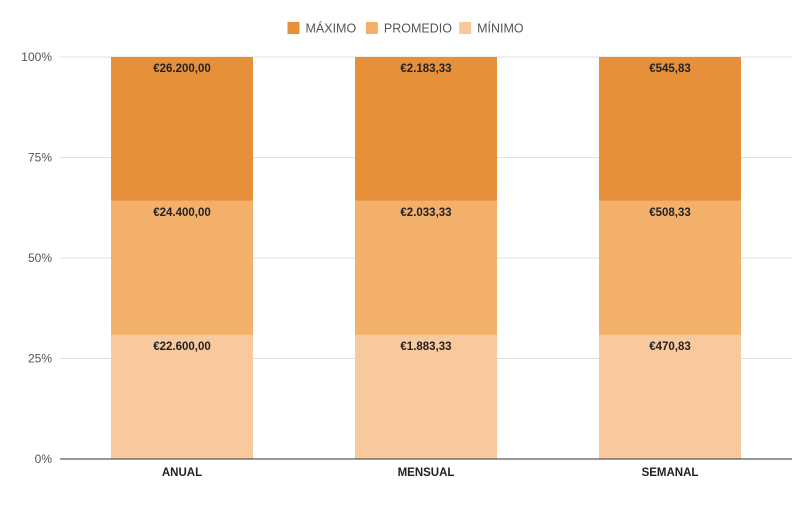 This screenshot has height=505, width=809. I want to click on x-tick-label: SEMANAL, so click(670, 473).